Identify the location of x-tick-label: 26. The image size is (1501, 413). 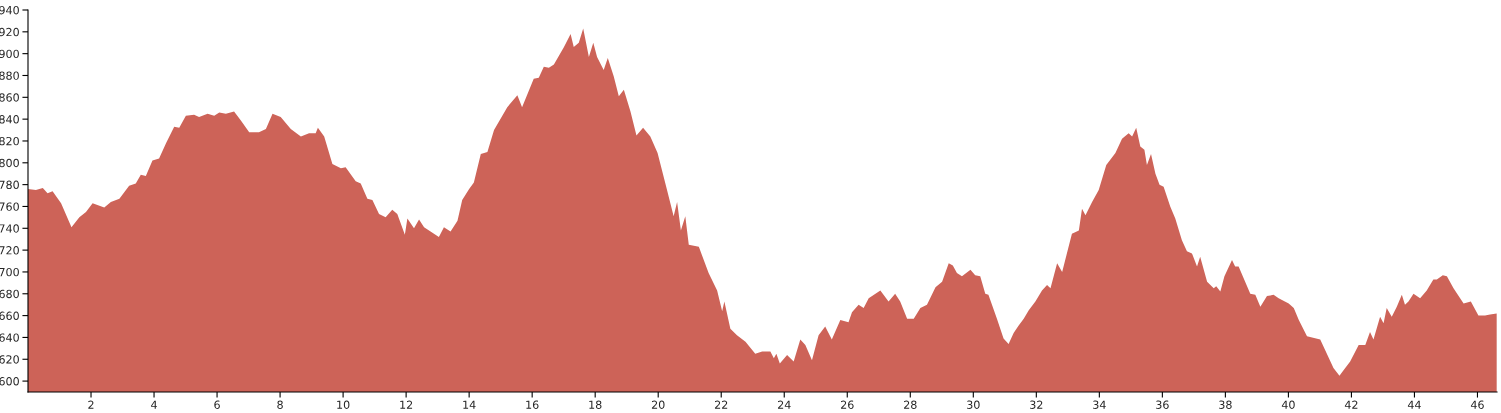
(847, 404).